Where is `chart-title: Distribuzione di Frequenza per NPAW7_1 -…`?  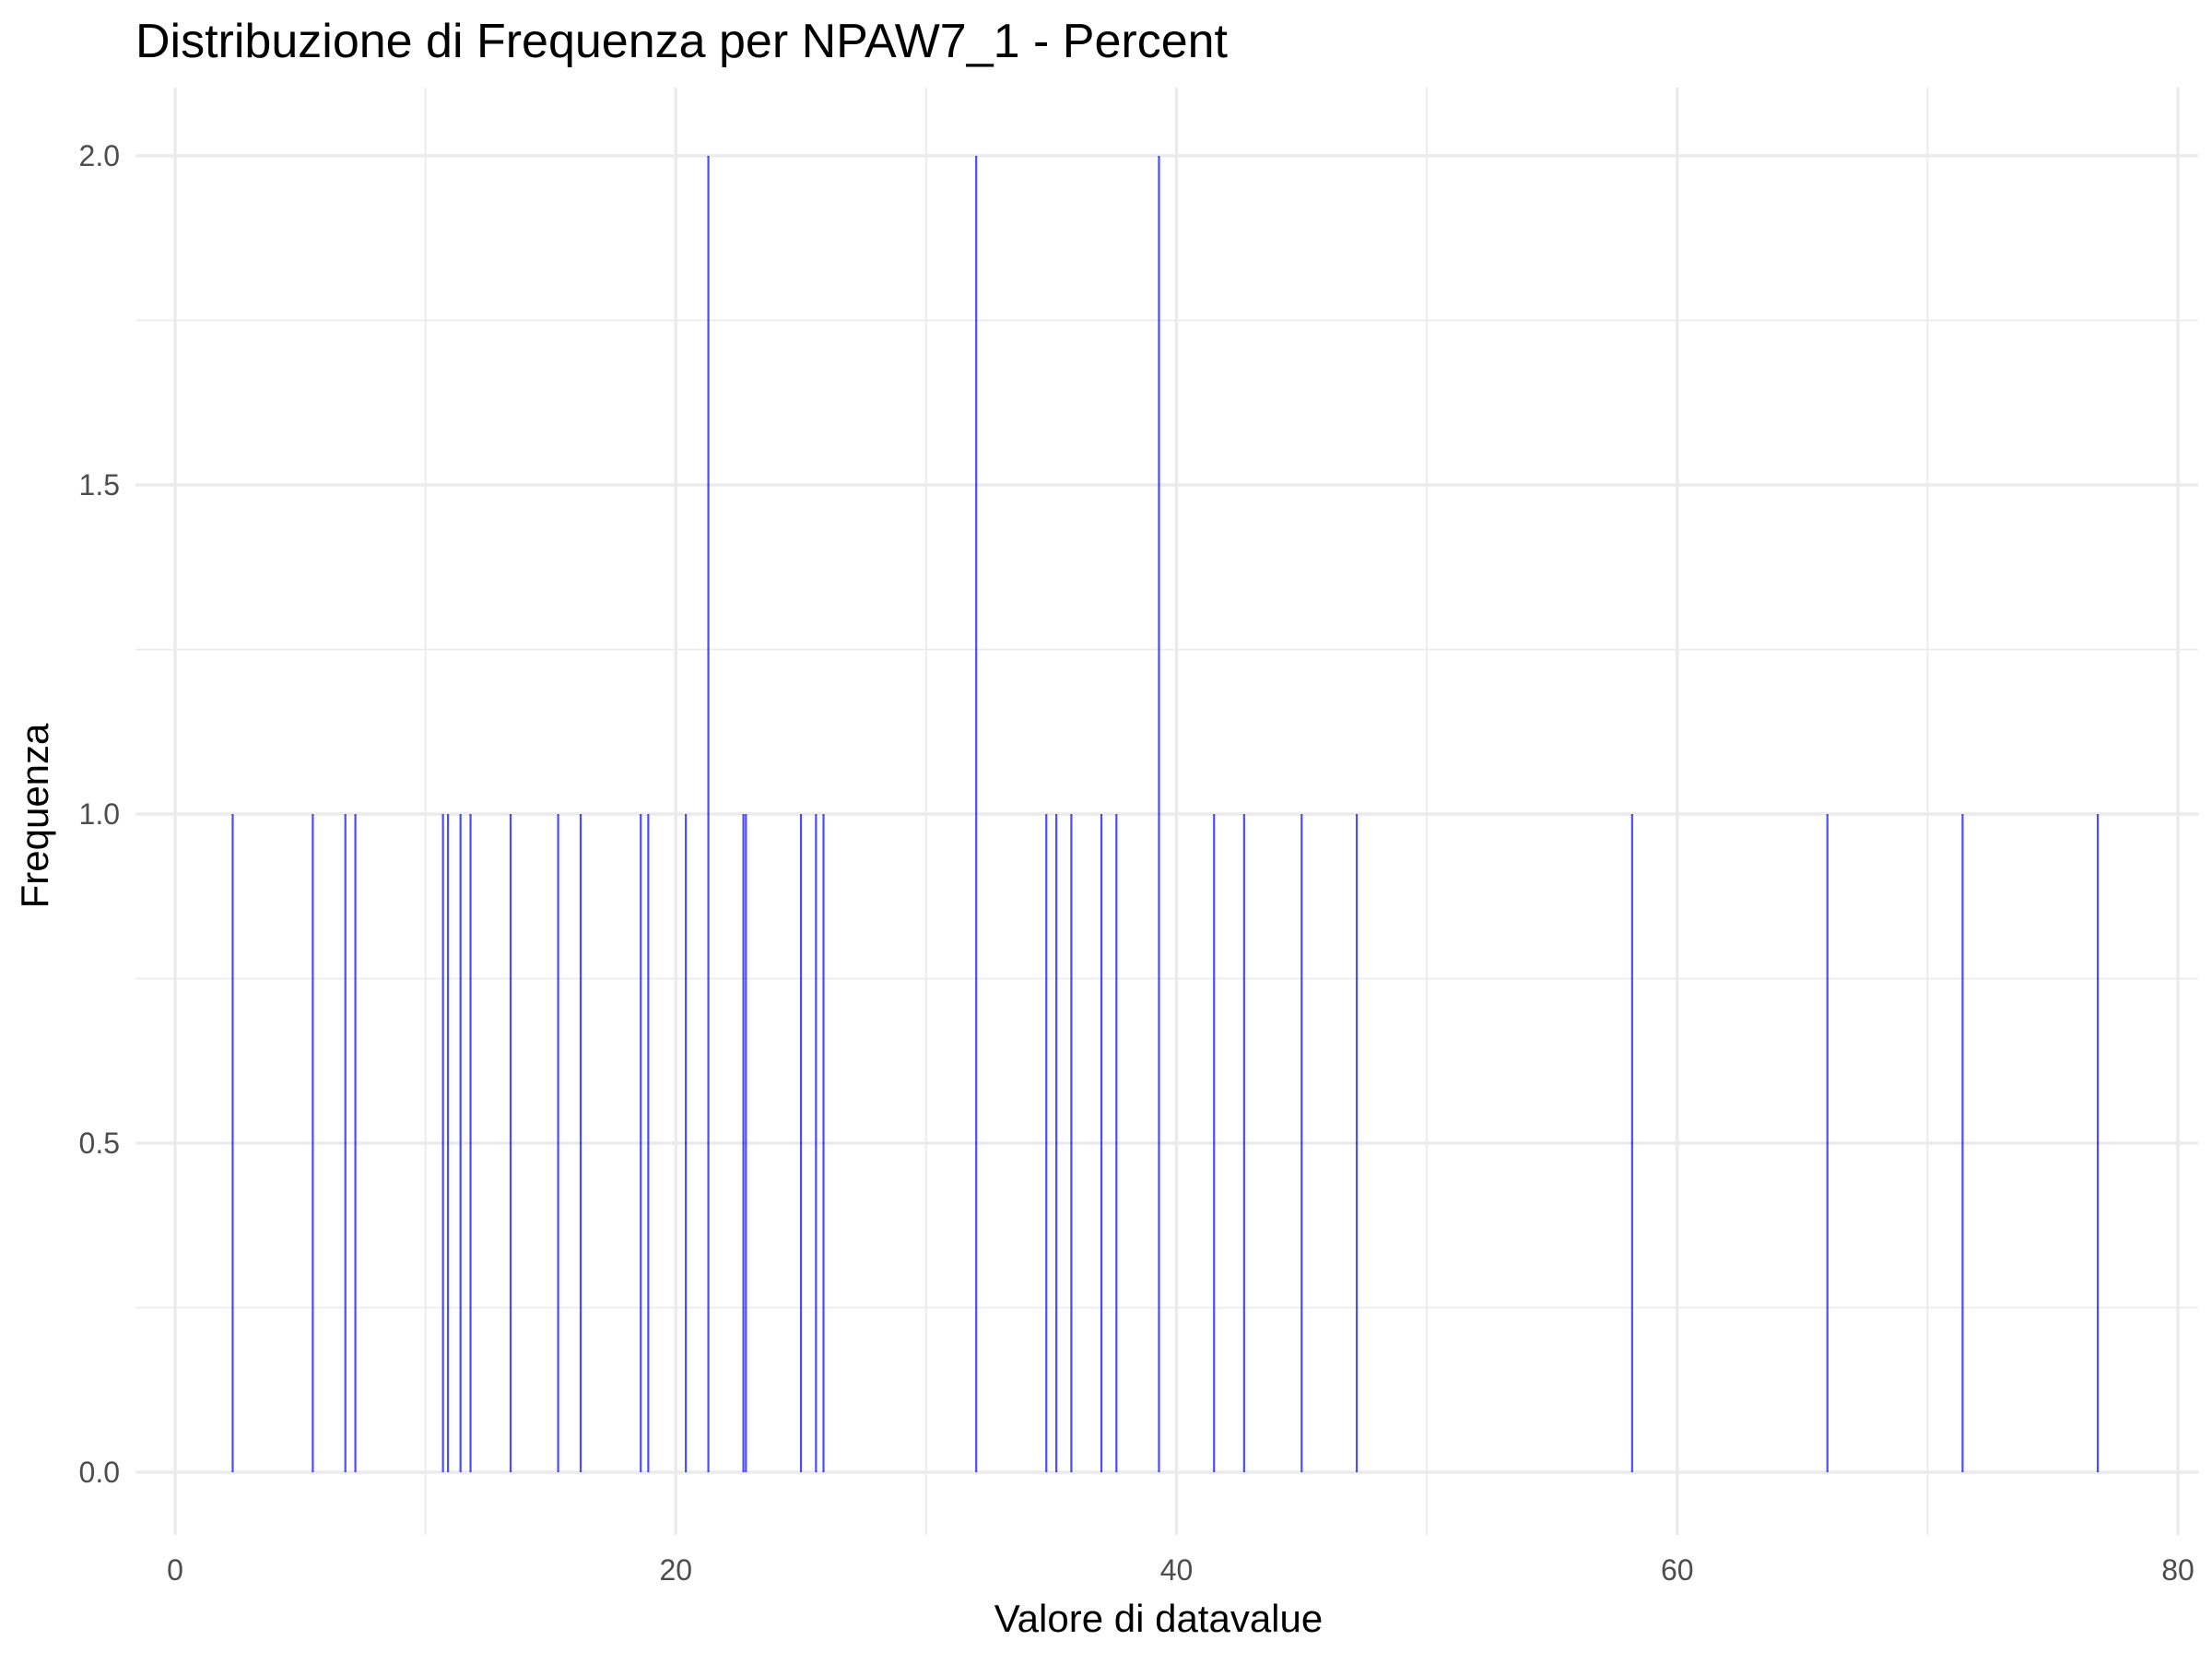
chart-title: Distribuzione di Frequenza per NPAW7_1 -… is located at coordinates (682, 41).